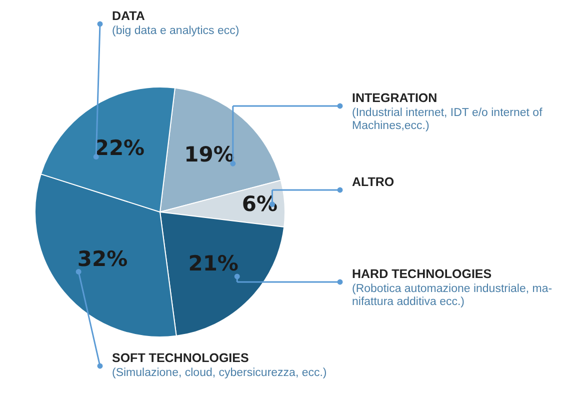 This screenshot has width=586, height=401. I want to click on slice-label: INTEGRATION, so click(395, 98).